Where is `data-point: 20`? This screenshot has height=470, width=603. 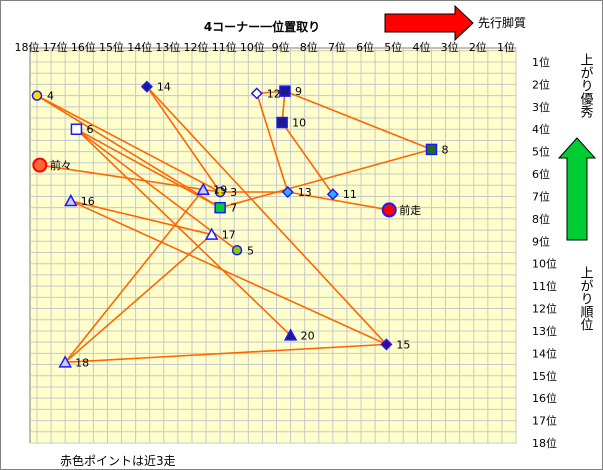
data-point: 20 is located at coordinates (299, 335).